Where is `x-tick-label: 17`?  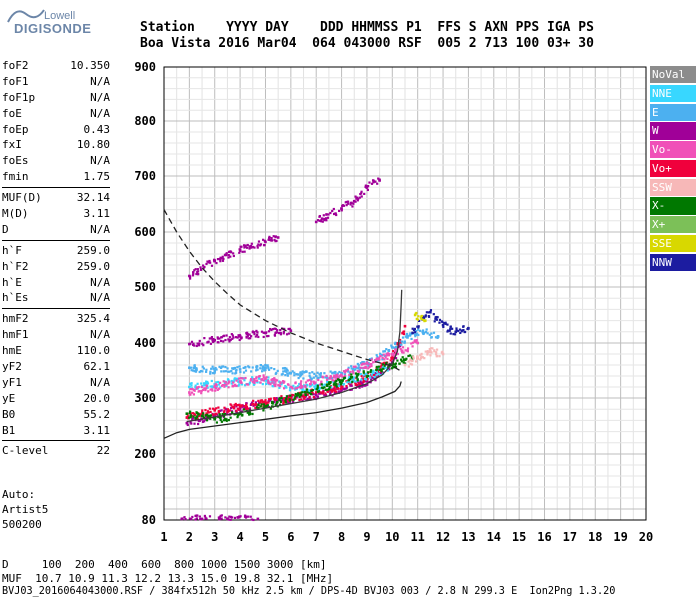 x-tick-label: 17 is located at coordinates (570, 537).